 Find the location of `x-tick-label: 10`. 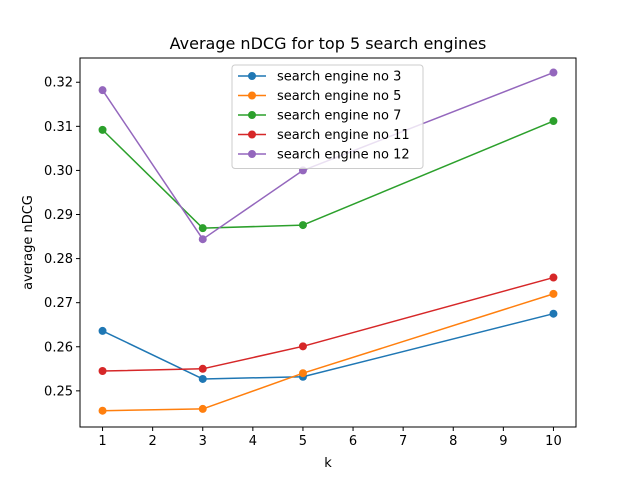

x-tick-label: 10 is located at coordinates (553, 441).